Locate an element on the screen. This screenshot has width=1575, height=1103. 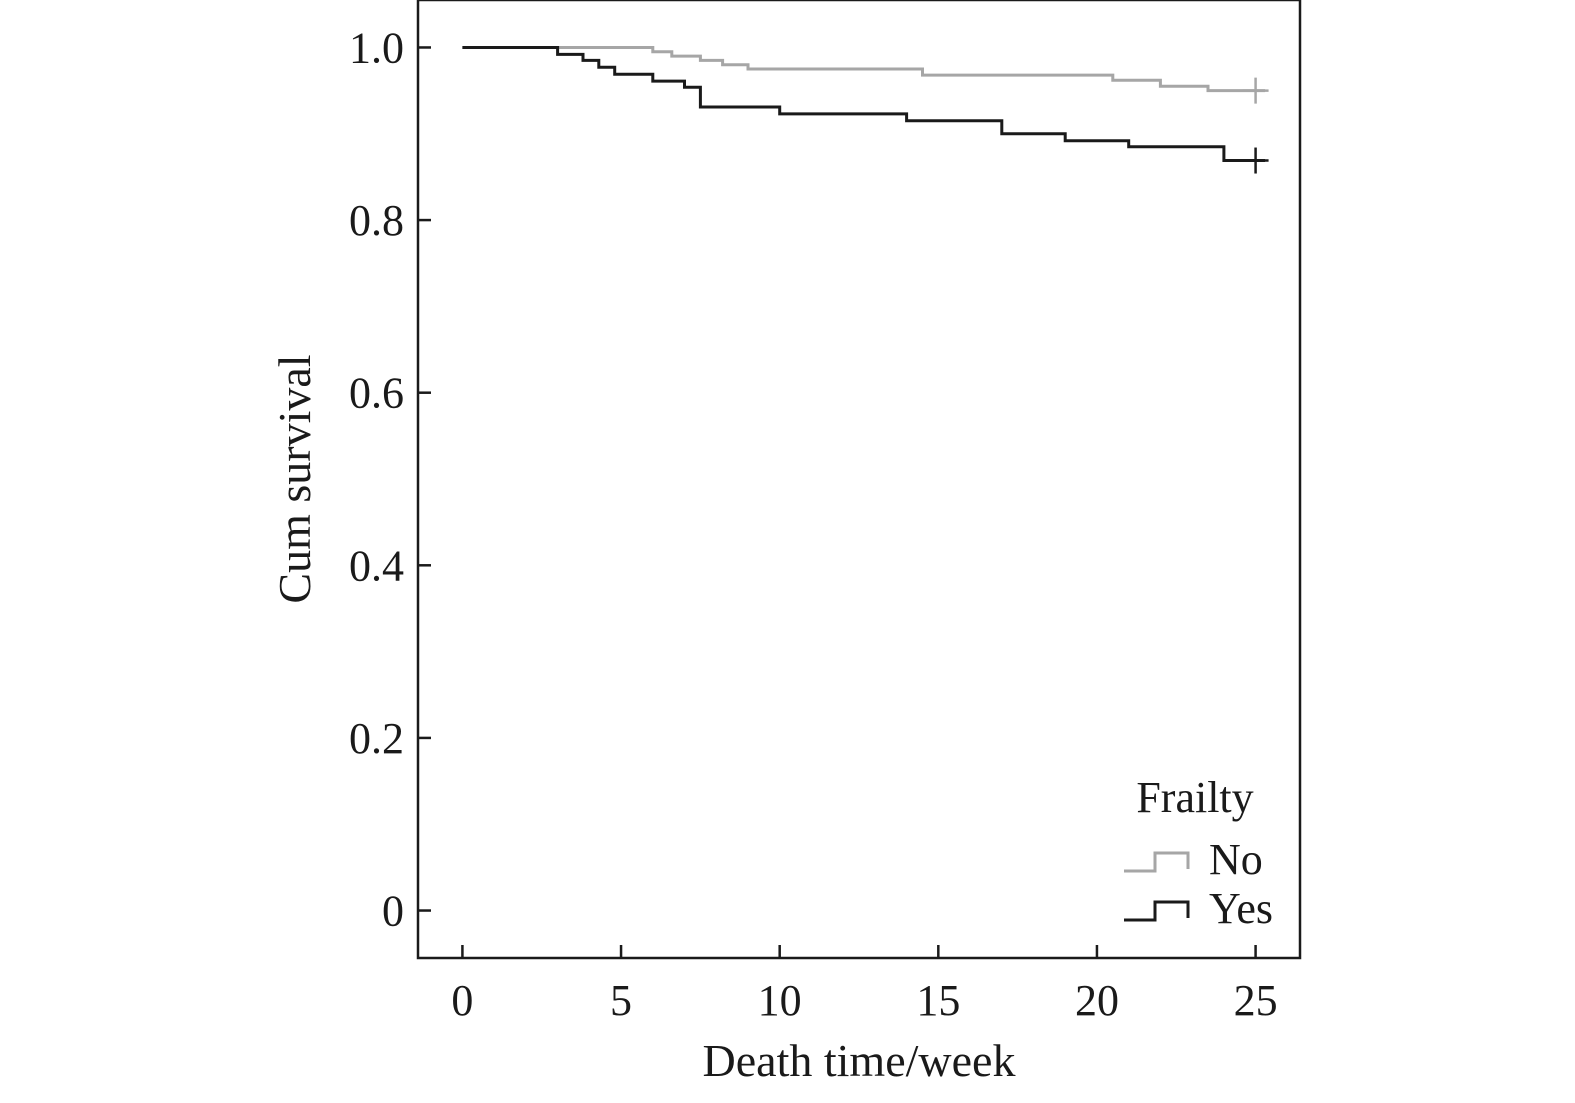
x-tick-label: 15 is located at coordinates (938, 1000).